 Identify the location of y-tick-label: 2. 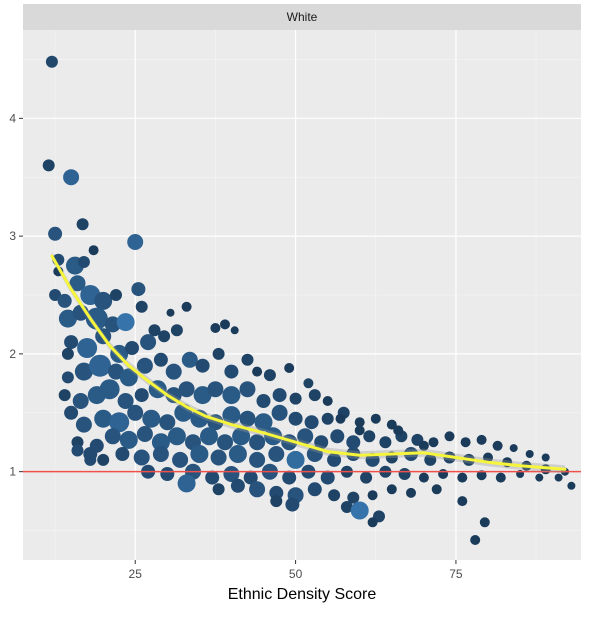
(12, 354).